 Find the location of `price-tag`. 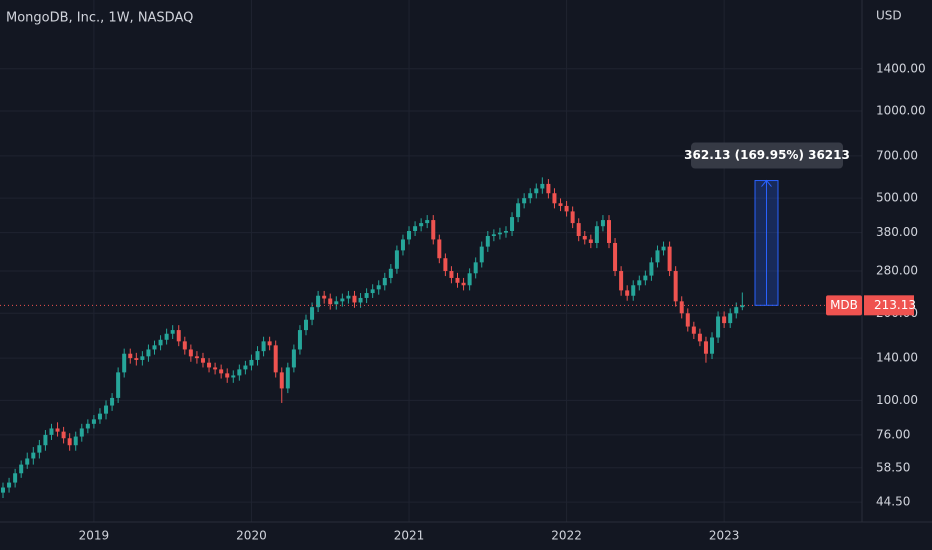

price-tag is located at coordinates (889, 305).